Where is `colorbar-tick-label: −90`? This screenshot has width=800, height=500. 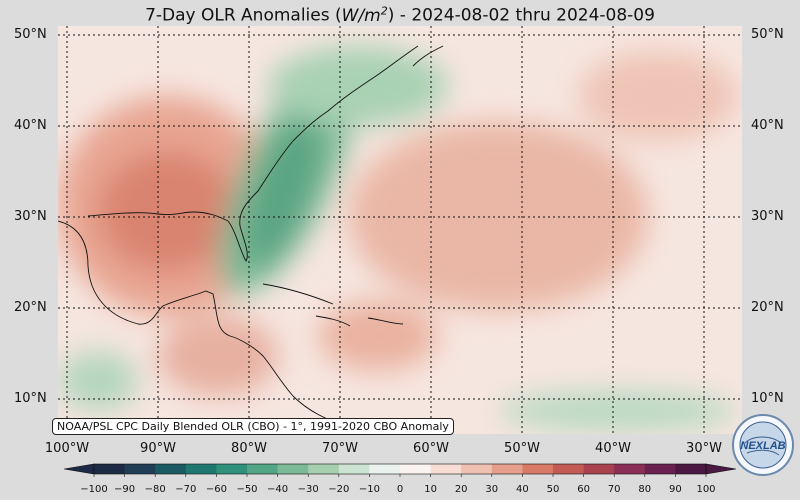
colorbar-tick-label: −90 is located at coordinates (125, 489).